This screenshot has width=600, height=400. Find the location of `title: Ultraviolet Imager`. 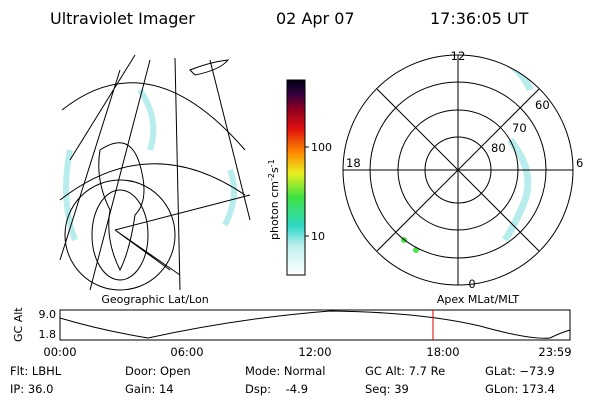

title: Ultraviolet Imager is located at coordinates (122, 18).